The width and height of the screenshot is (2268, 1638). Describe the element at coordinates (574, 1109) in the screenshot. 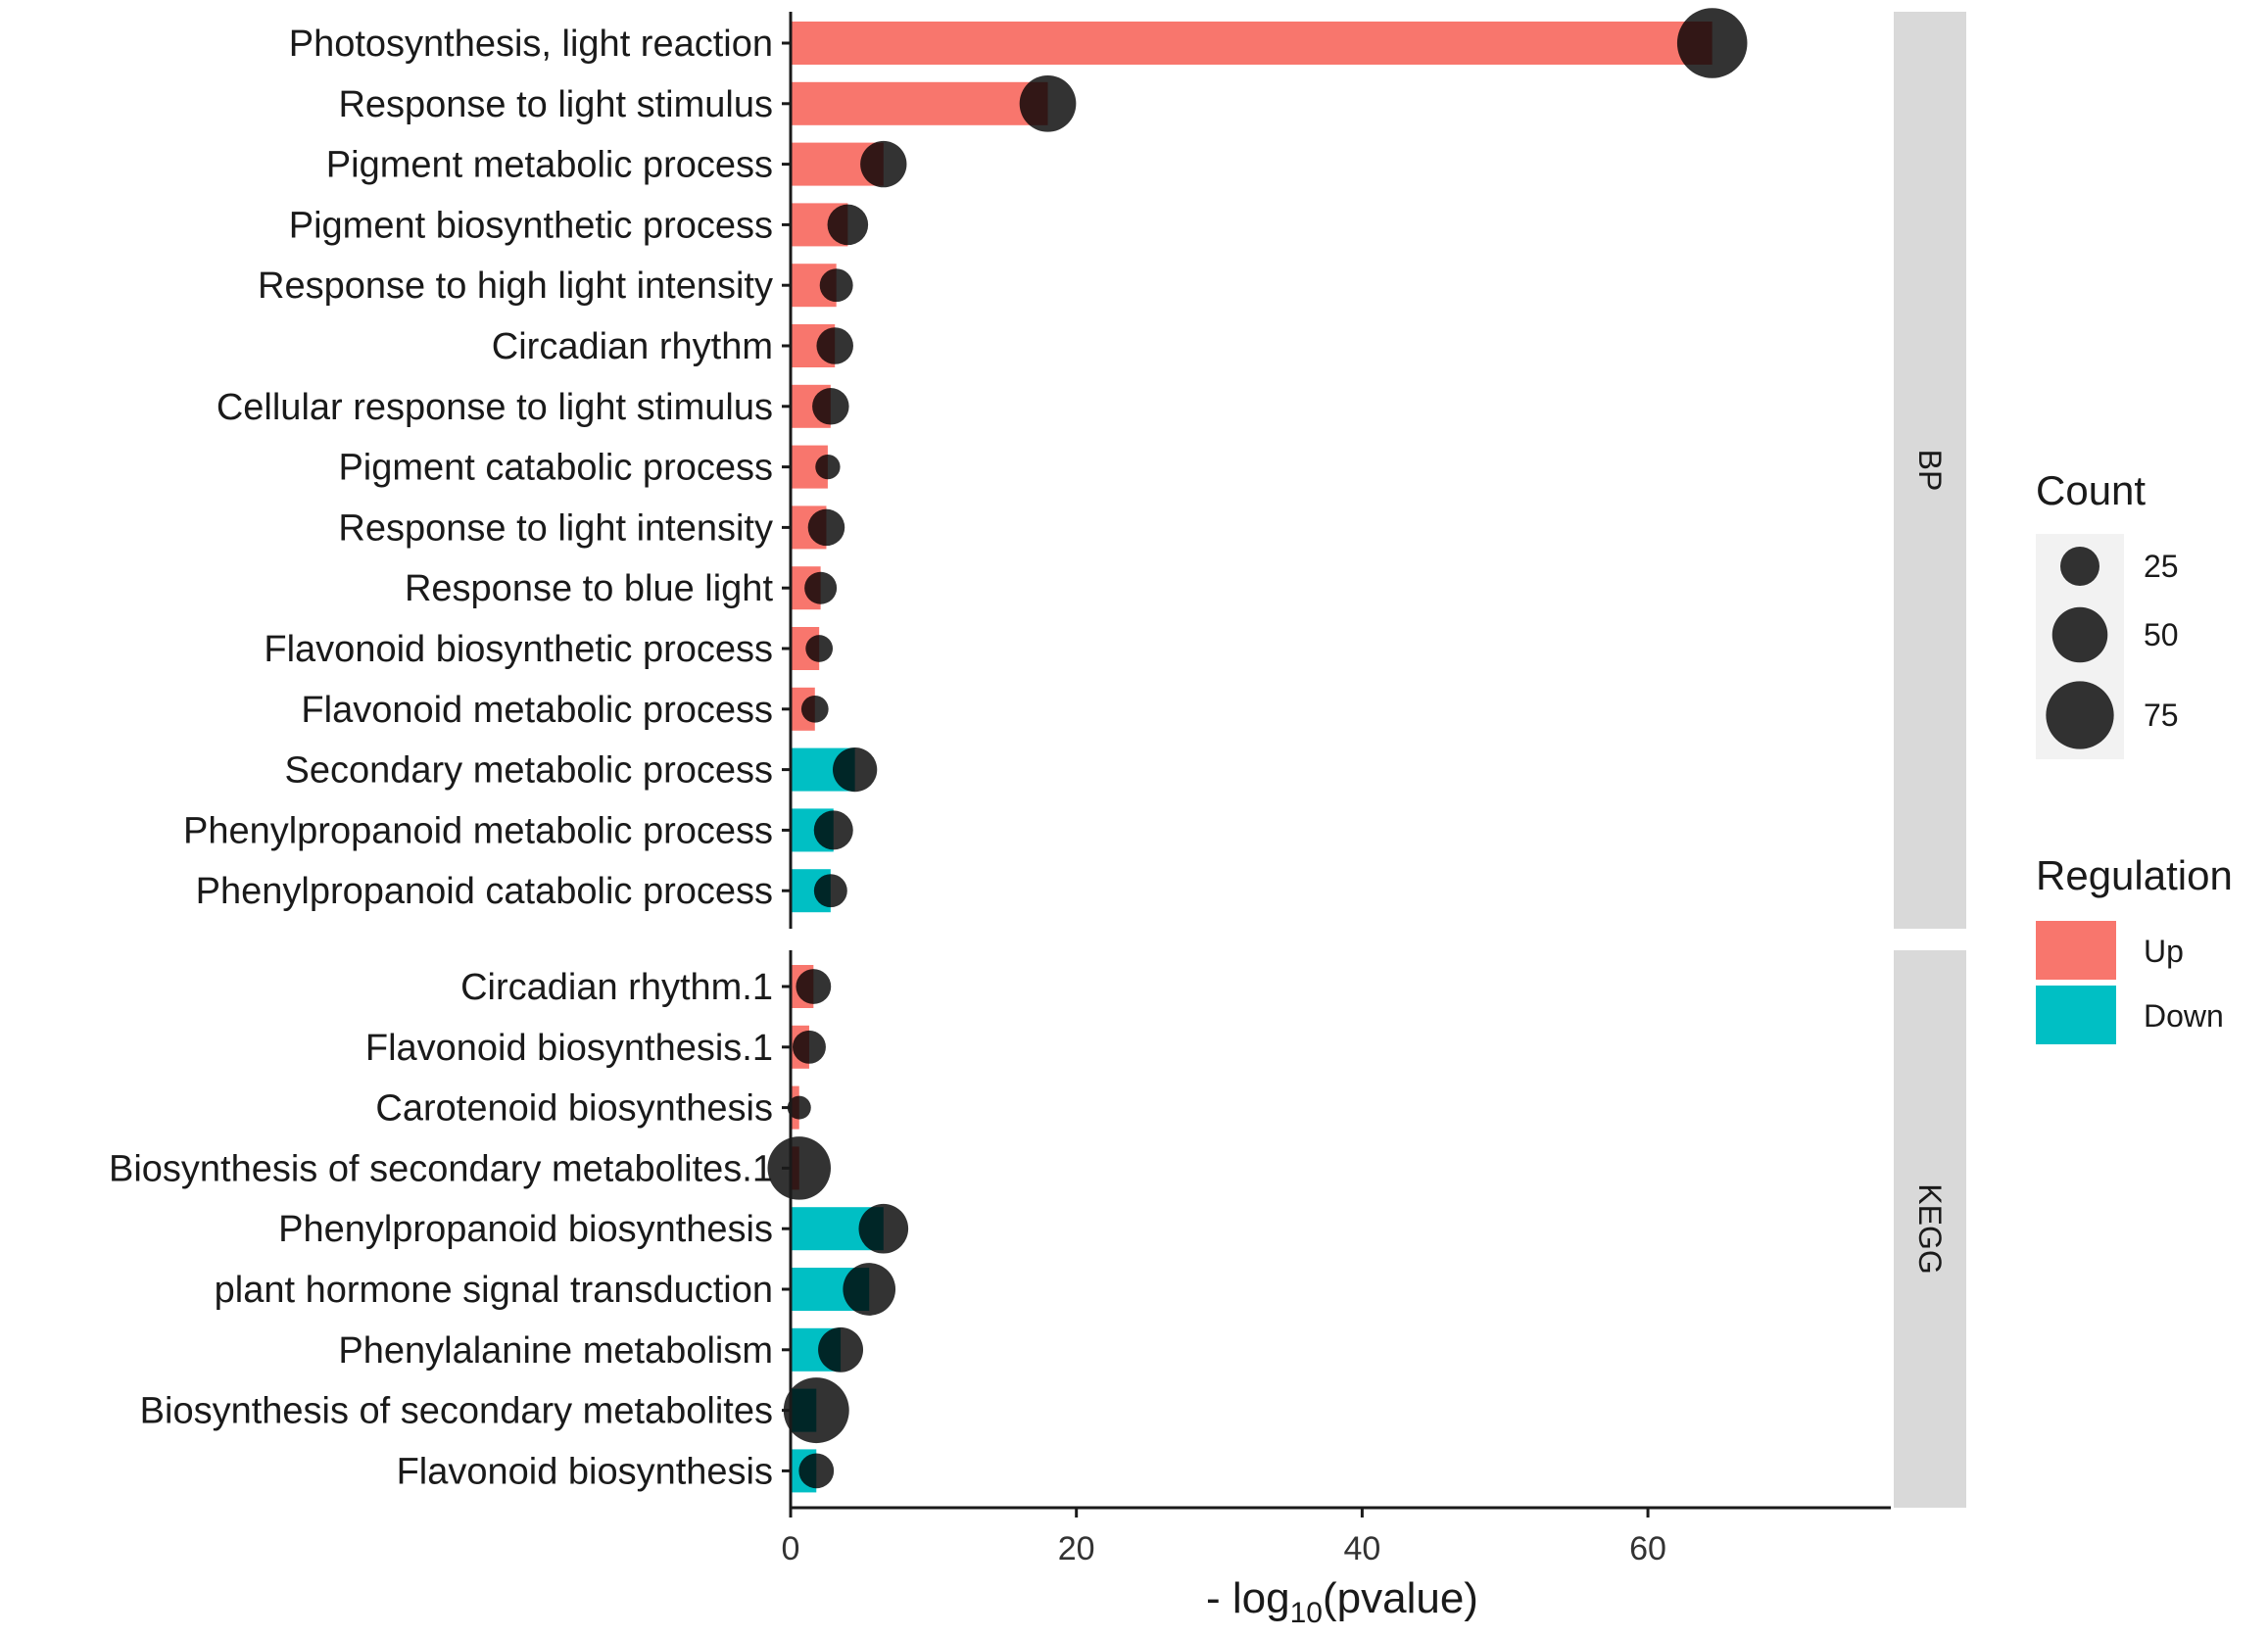

I see `category-label: Carotenoid biosynthesis` at that location.